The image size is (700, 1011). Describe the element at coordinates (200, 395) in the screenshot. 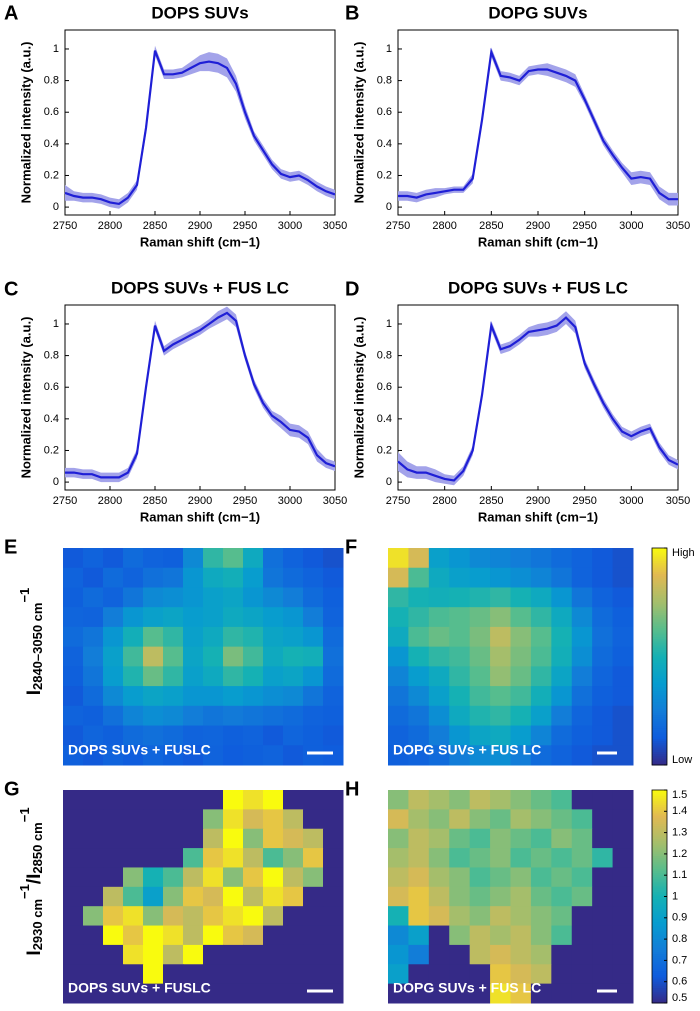

I see `line` at that location.